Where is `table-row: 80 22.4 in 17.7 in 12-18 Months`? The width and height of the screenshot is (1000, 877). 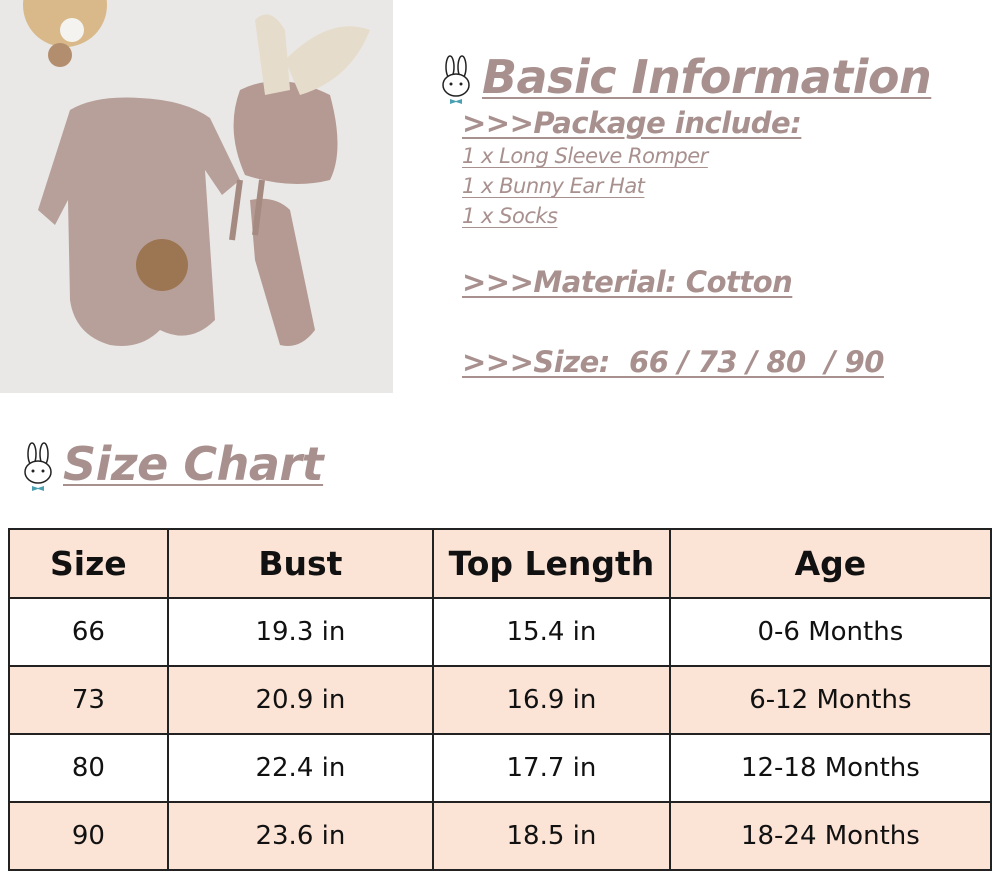 table-row: 80 22.4 in 17.7 in 12-18 Months is located at coordinates (500, 768).